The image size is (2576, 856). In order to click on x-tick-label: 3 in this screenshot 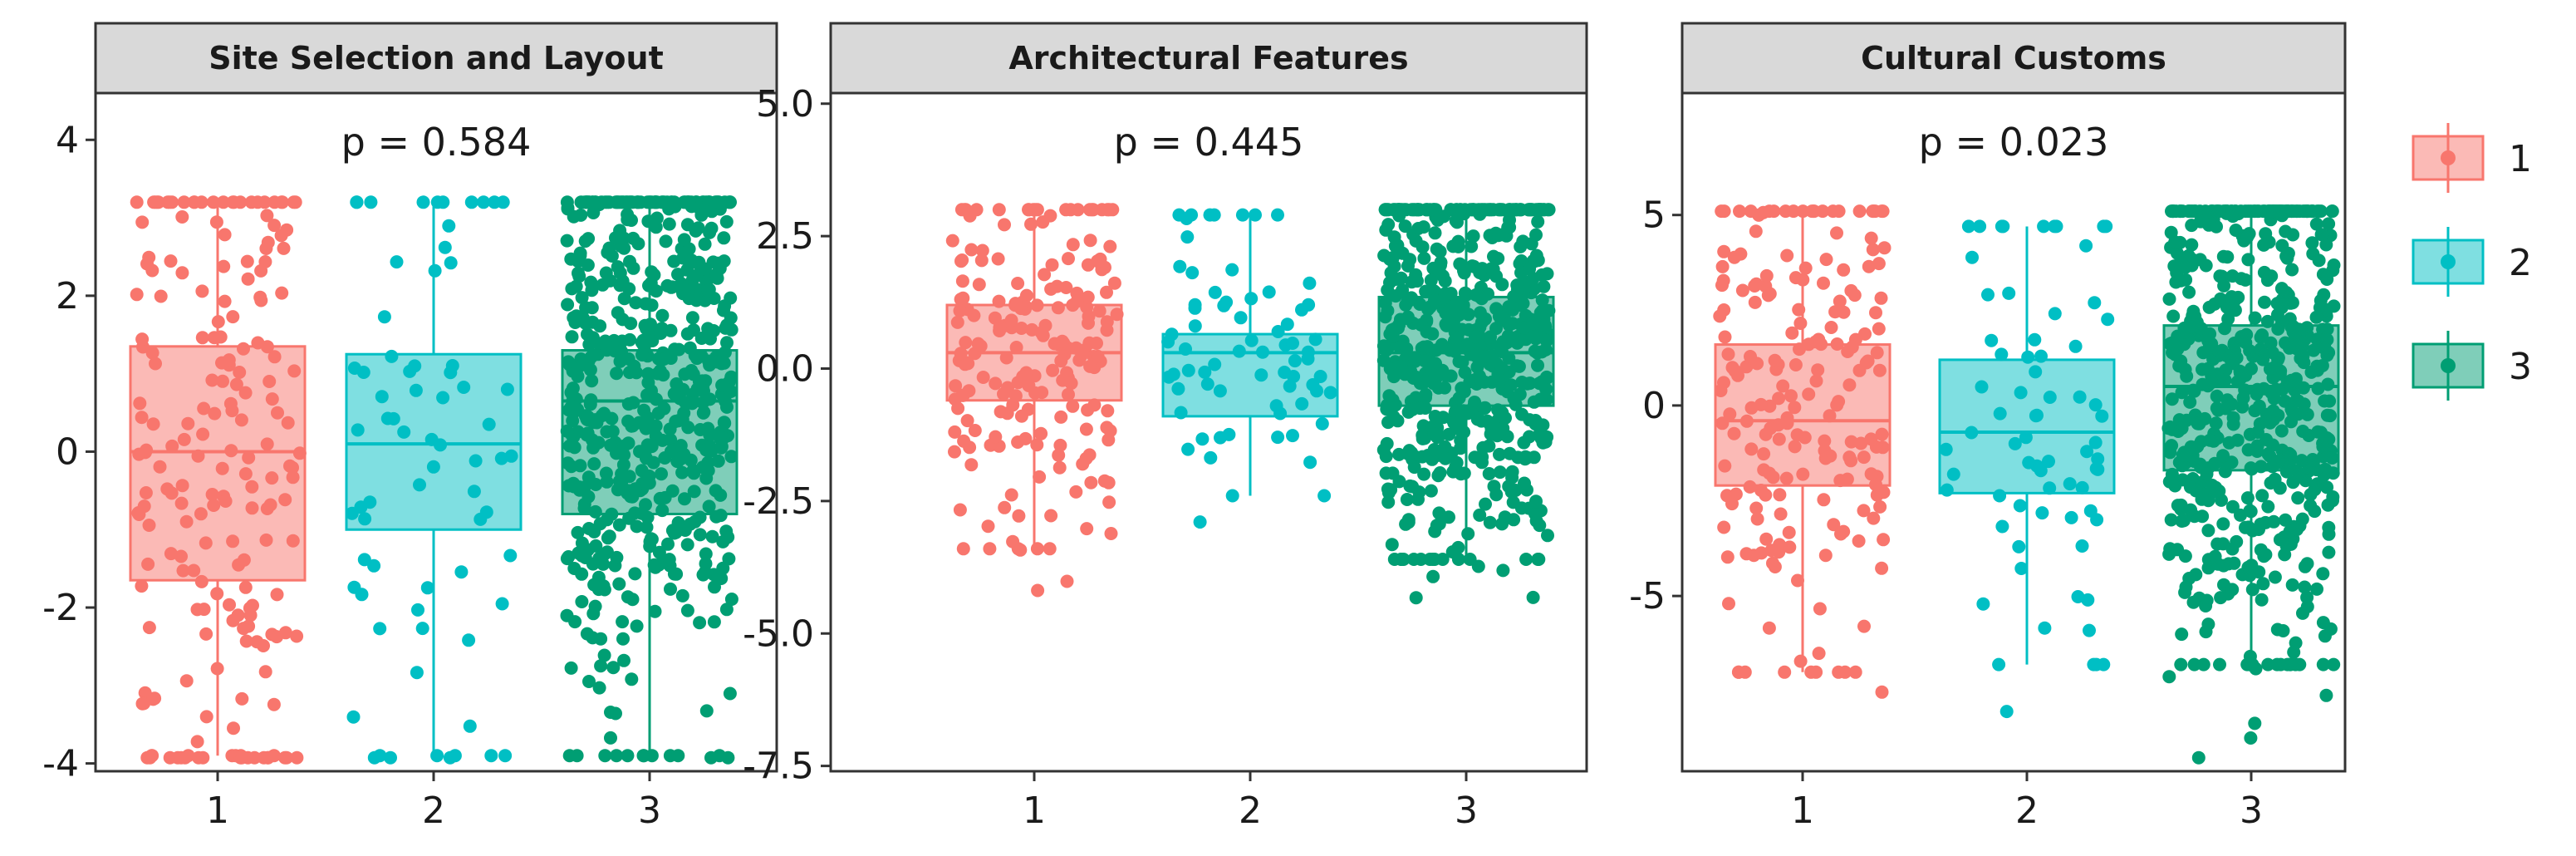, I will do `click(2251, 811)`.